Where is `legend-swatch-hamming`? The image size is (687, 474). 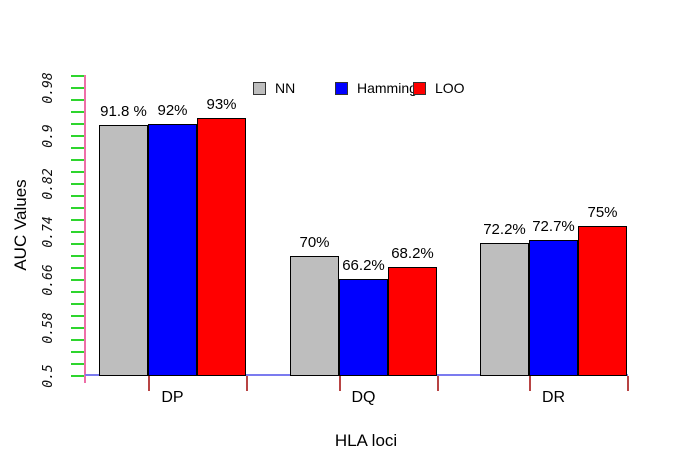 legend-swatch-hamming is located at coordinates (341, 88).